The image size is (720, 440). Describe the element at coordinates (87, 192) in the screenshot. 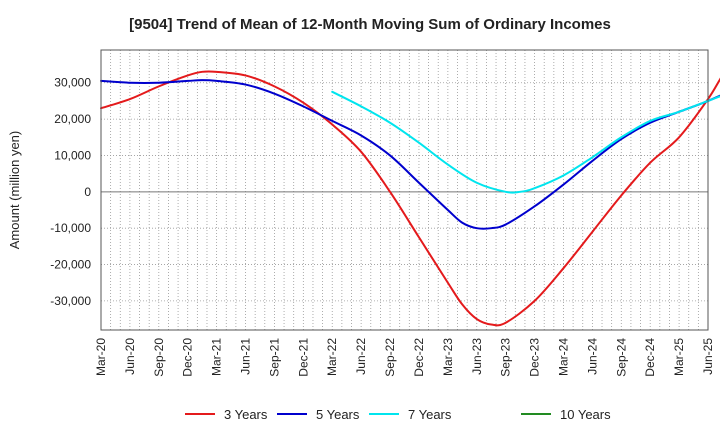

I see `y-tick-label: 0` at that location.